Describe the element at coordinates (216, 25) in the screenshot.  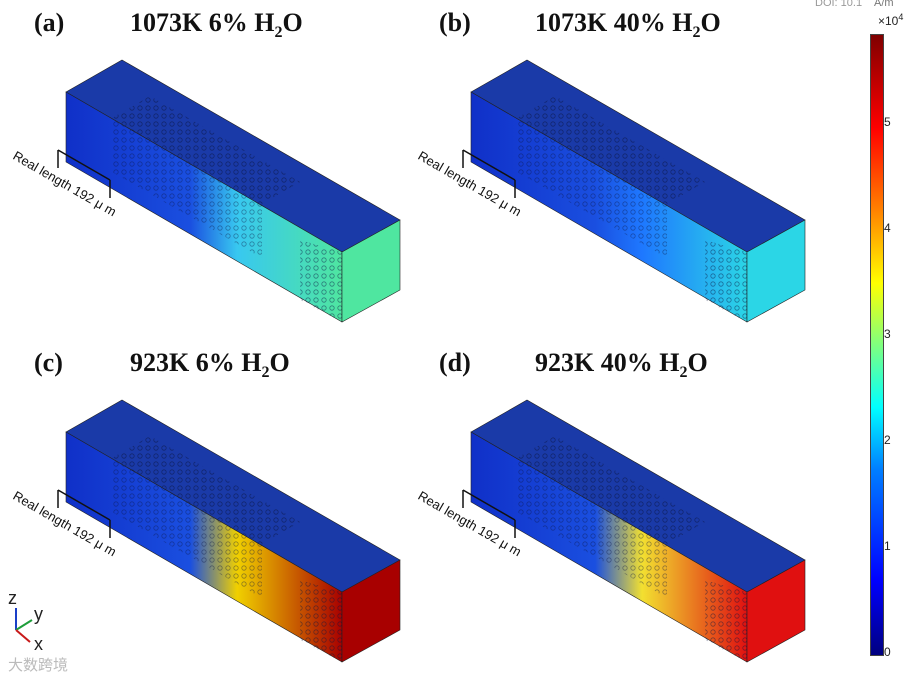
I see `panel-title: 1073K 6% H2O` at that location.